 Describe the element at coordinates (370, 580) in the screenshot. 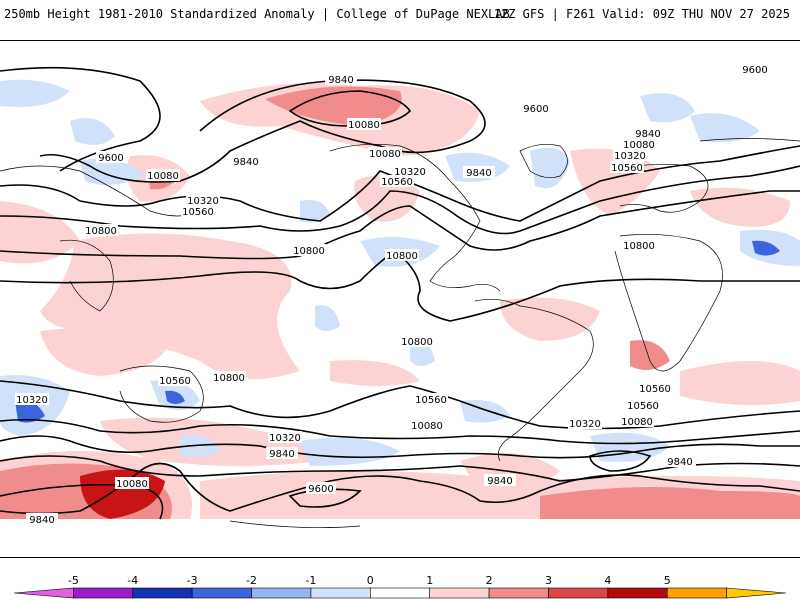

I see `colorbar-label: 0` at that location.